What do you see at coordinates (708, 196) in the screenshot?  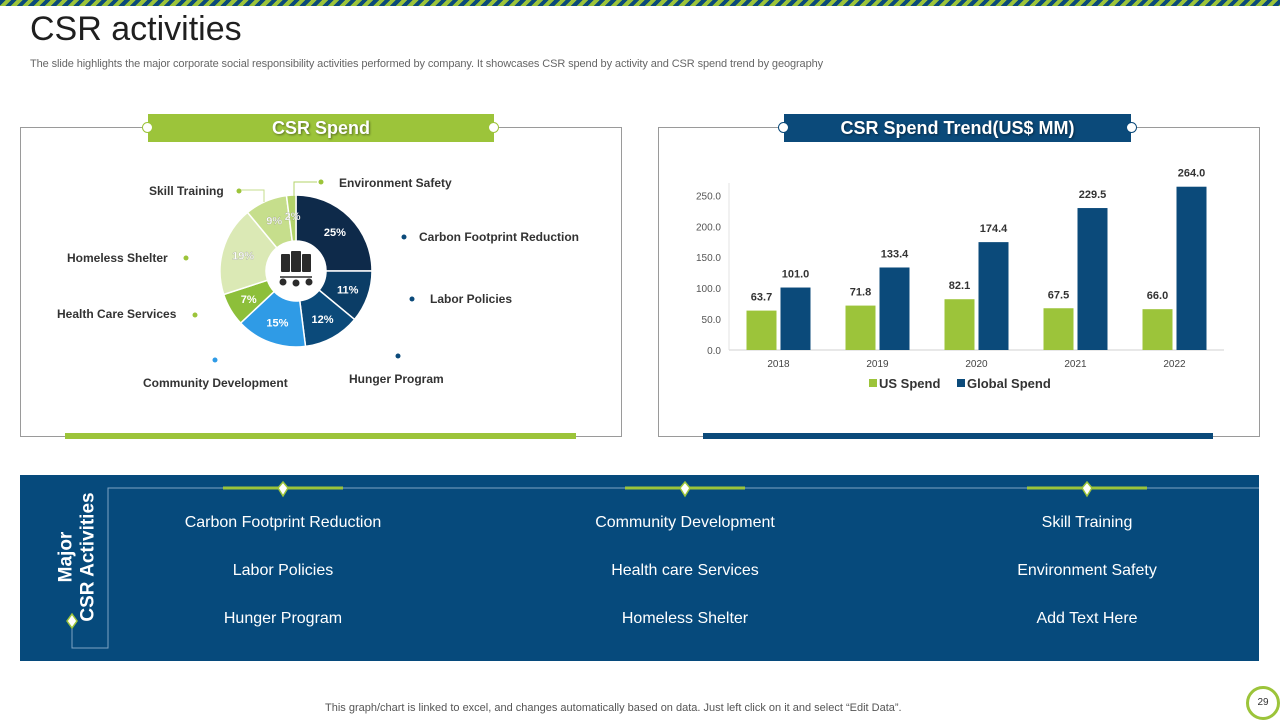 I see `y-tick-label: 250.0` at bounding box center [708, 196].